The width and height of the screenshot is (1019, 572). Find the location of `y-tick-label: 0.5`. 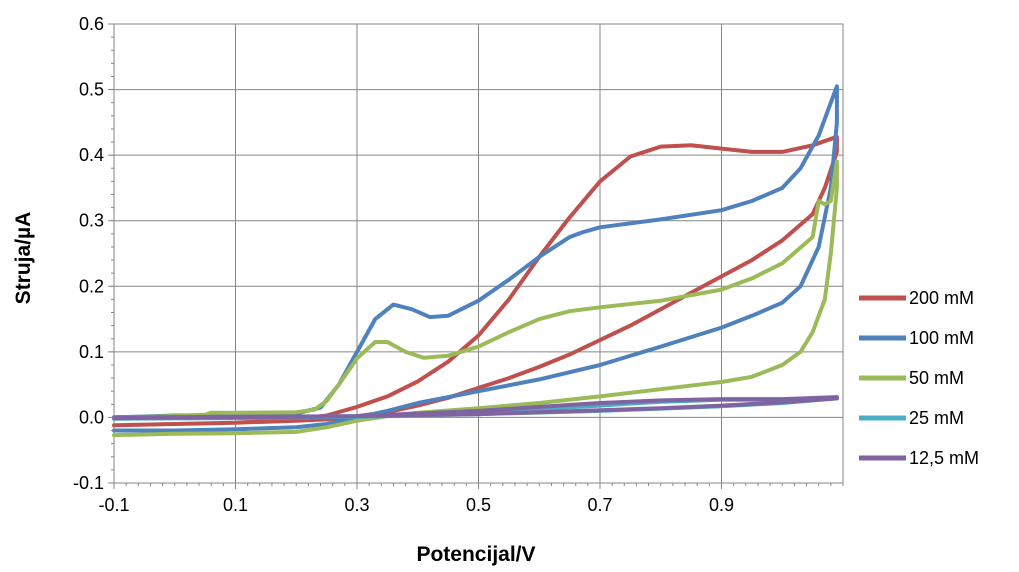

y-tick-label: 0.5 is located at coordinates (91, 90).